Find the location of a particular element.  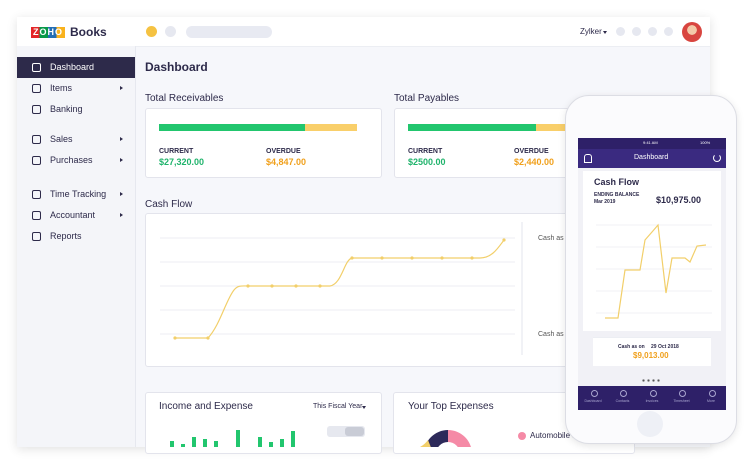

receivables-card is located at coordinates (263, 143).